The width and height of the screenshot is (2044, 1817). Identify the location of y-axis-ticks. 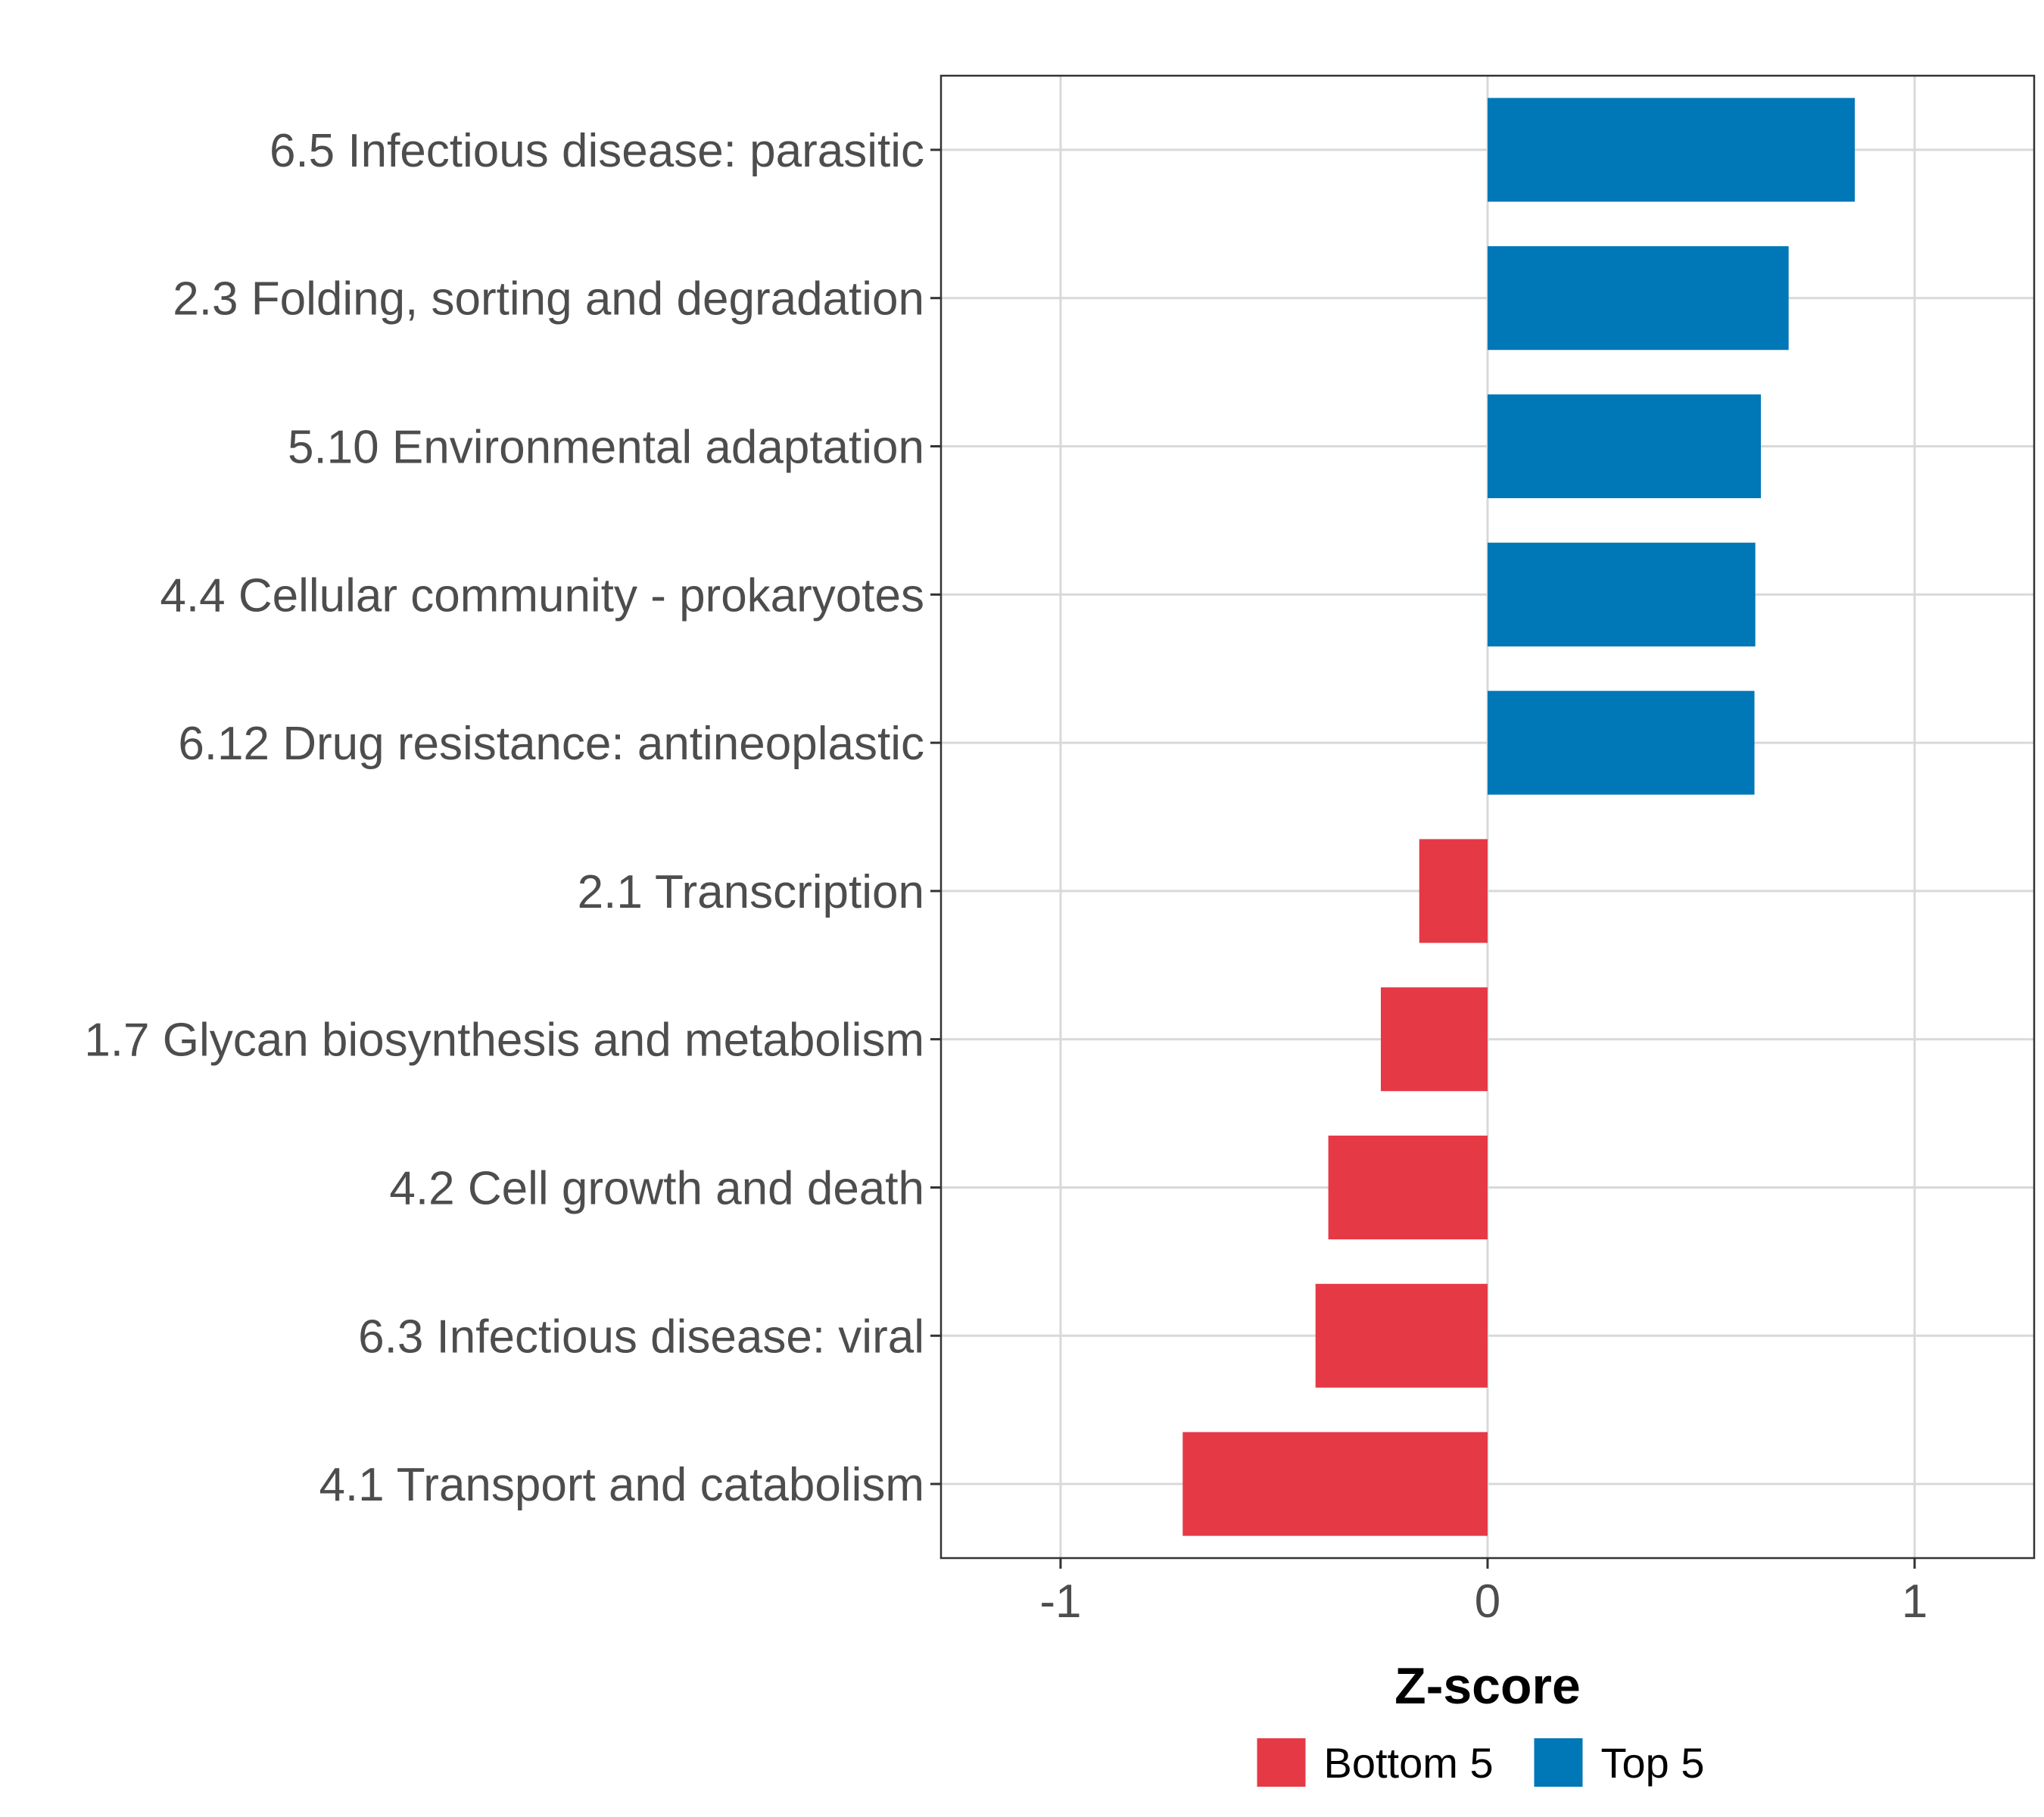
(935, 816).